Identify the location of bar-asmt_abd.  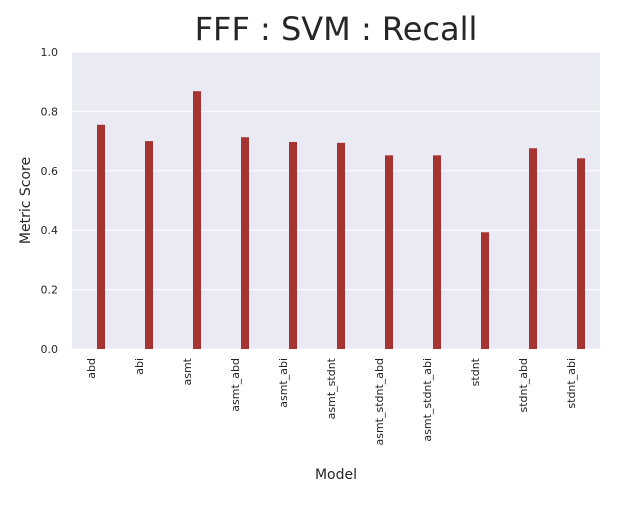
(245, 243).